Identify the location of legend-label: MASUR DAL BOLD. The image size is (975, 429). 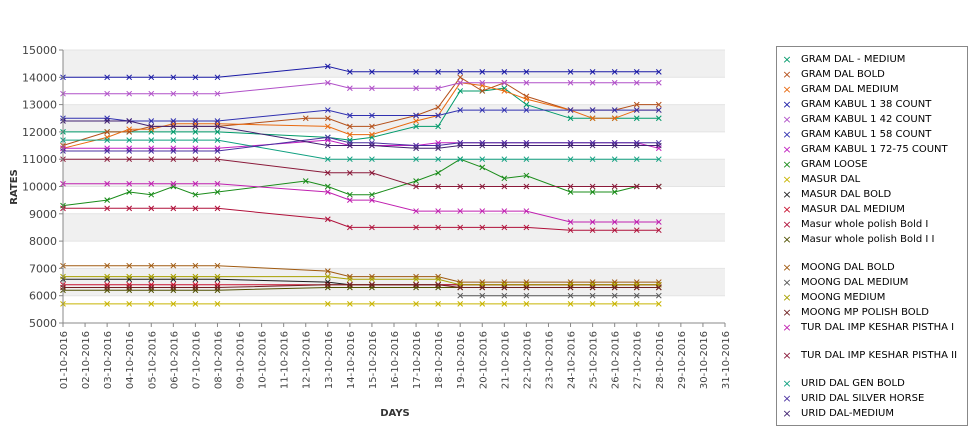
(846, 194).